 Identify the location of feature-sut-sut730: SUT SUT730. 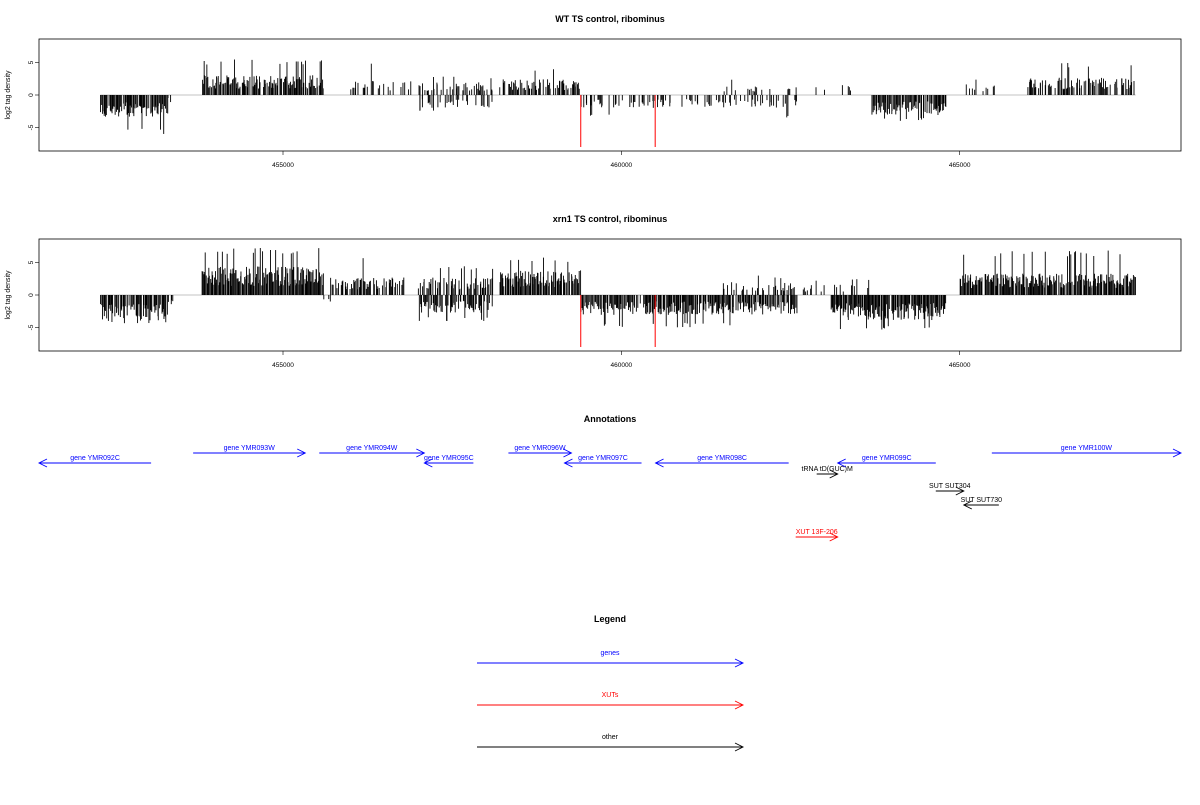
(982, 503).